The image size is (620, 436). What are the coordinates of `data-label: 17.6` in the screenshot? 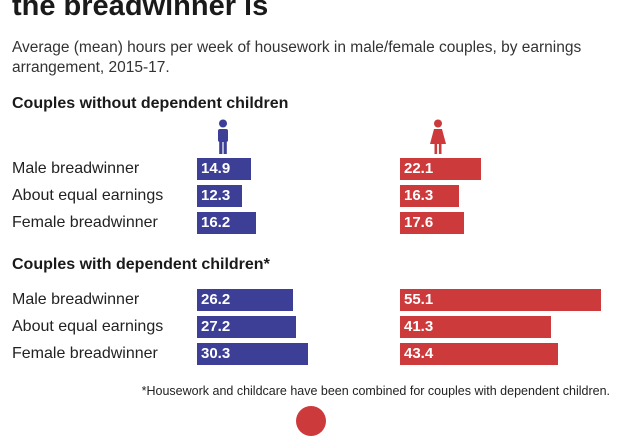 It's located at (419, 222).